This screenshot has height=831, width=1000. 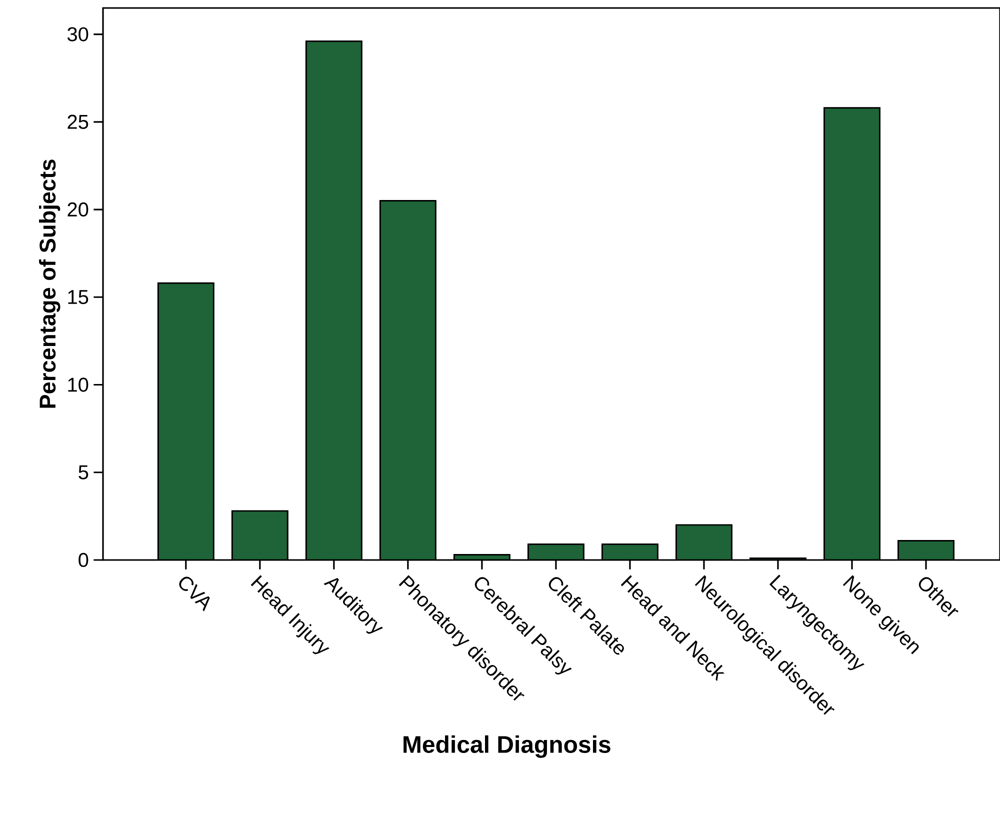 I want to click on x-axis-title: Medical Diagnosis, so click(x=507, y=746).